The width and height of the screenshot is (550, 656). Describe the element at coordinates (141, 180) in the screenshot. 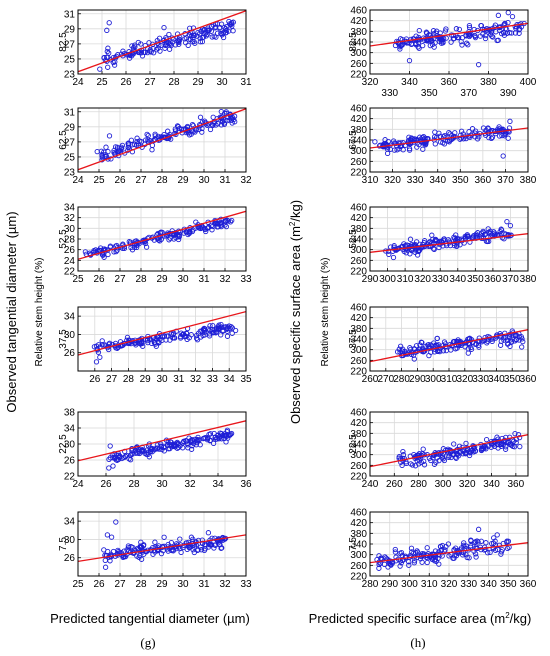

I see `x-tick-label: 27` at that location.